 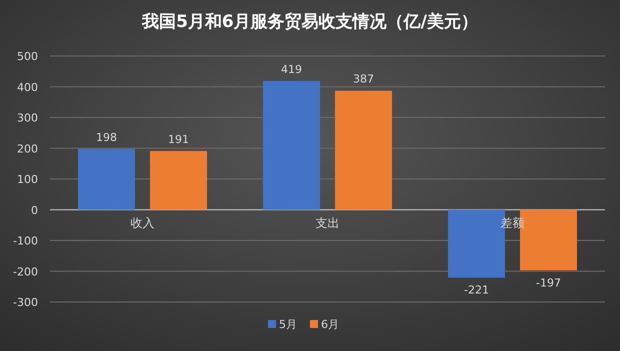 What do you see at coordinates (27, 118) in the screenshot?
I see `y-tick-label: 300` at bounding box center [27, 118].